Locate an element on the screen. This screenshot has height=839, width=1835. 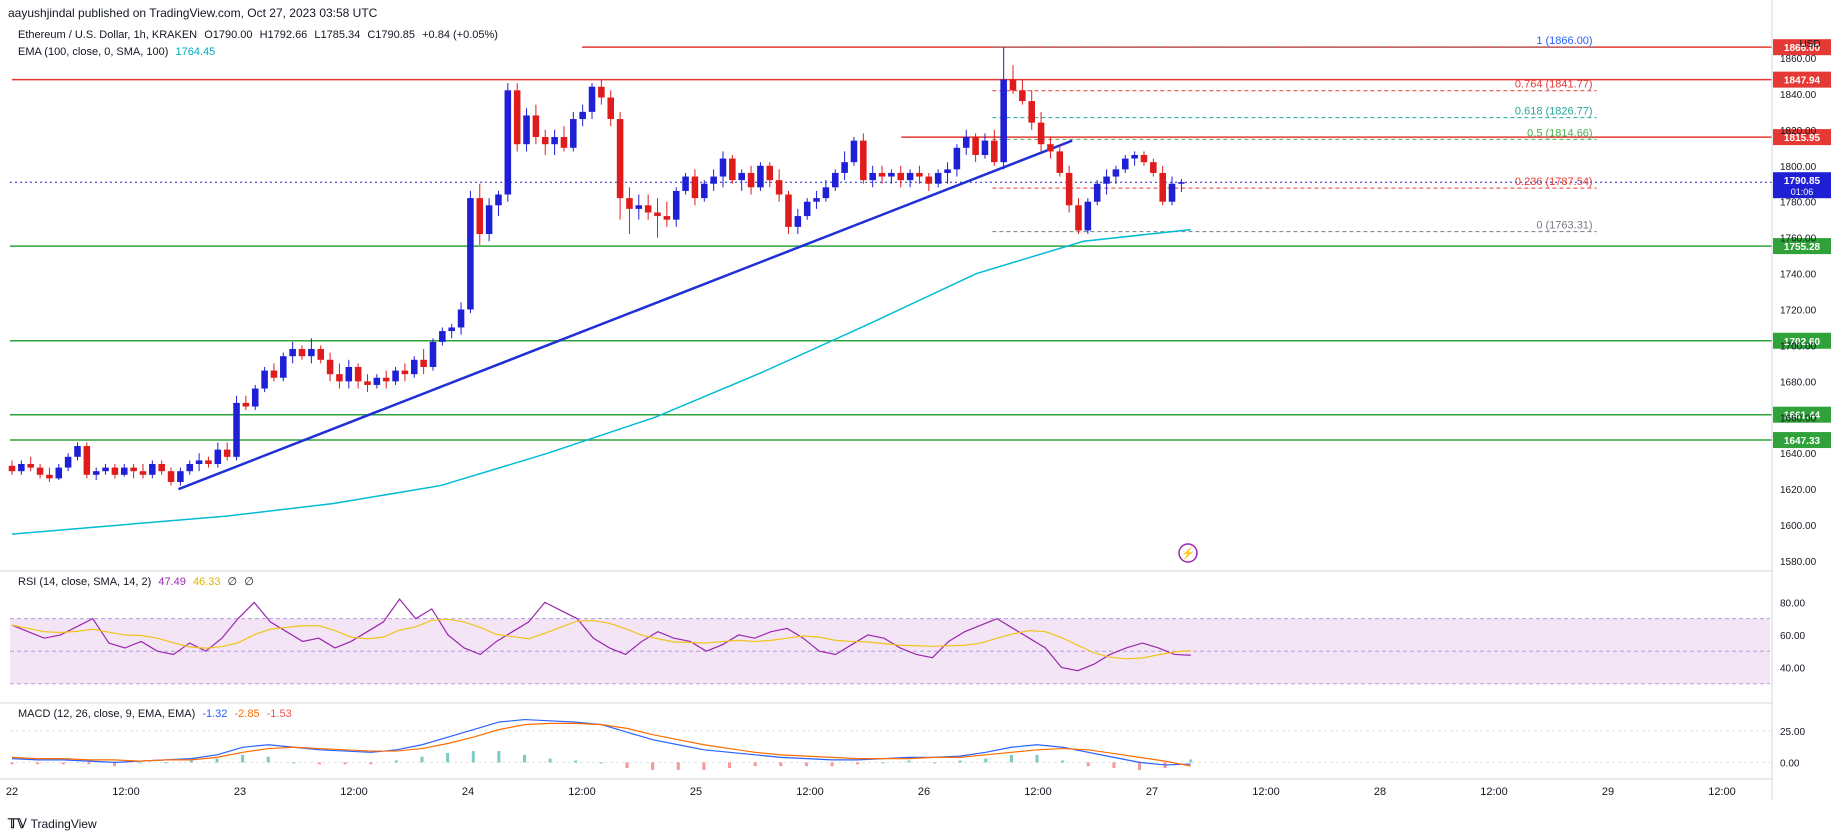
price-tick-label: 1820.00 is located at coordinates (1798, 131).